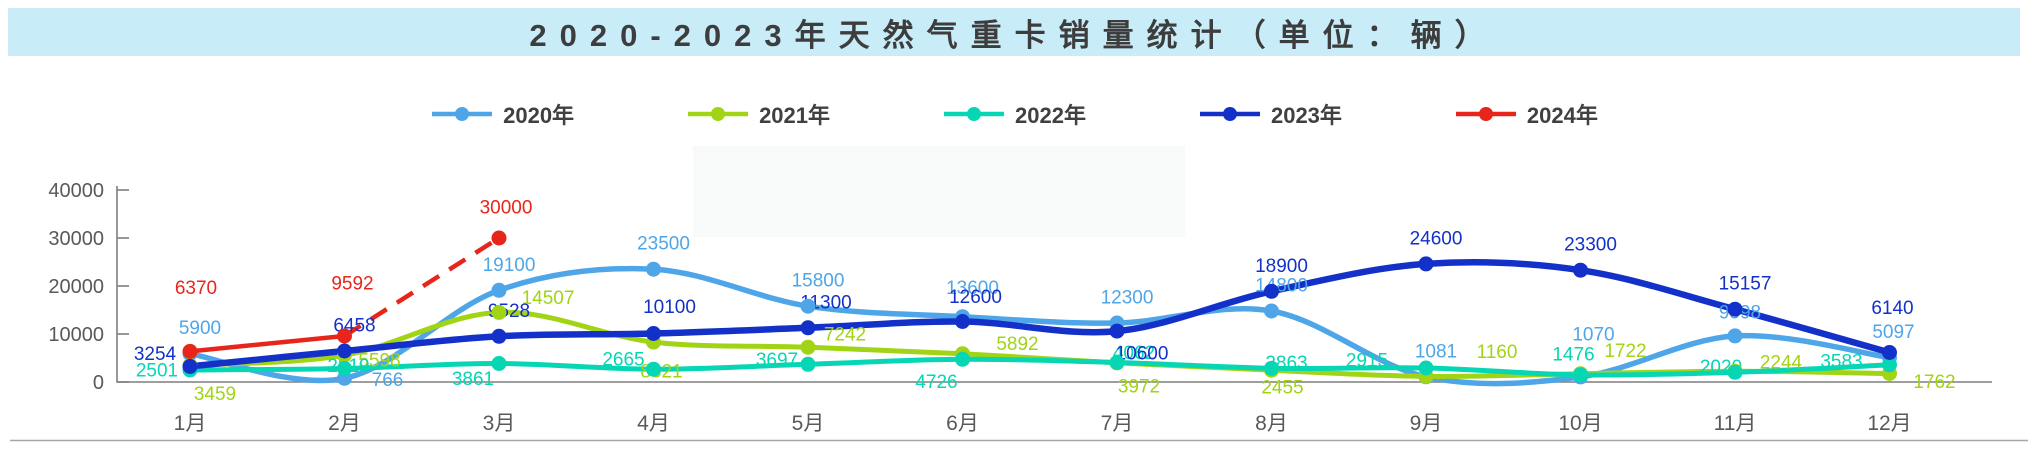 Image resolution: width=2028 pixels, height=449 pixels. Describe the element at coordinates (975, 297) in the screenshot. I see `data-label: 12600` at that location.